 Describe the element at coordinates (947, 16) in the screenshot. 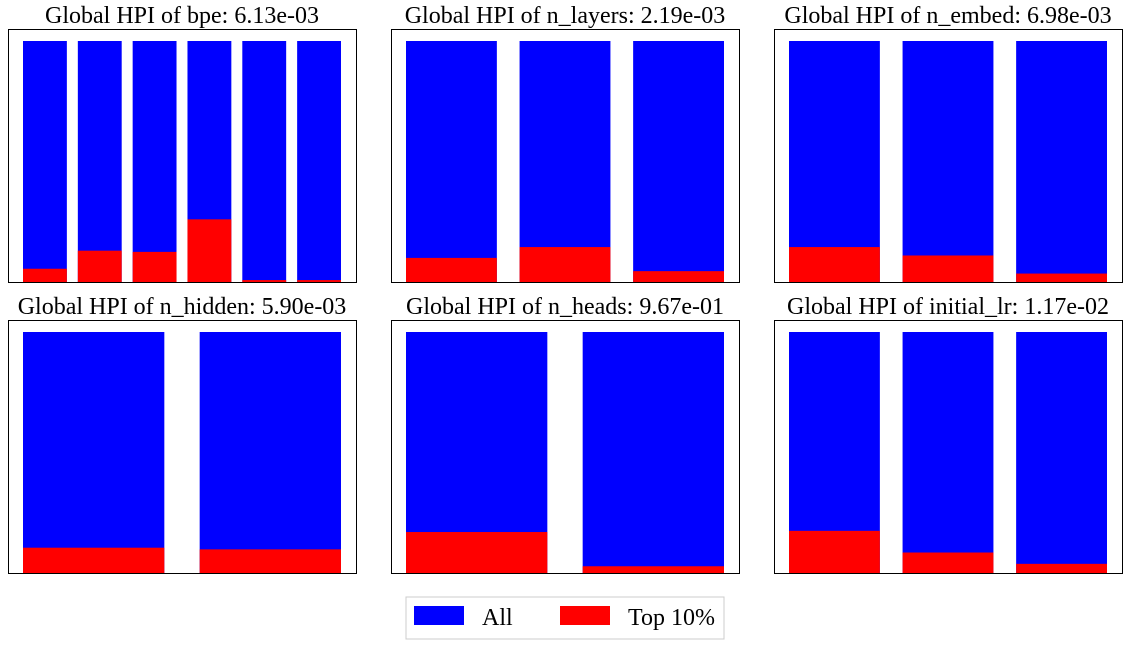

I see `subplot-title: Global HPI of n_embed: 6.98e-03` at that location.